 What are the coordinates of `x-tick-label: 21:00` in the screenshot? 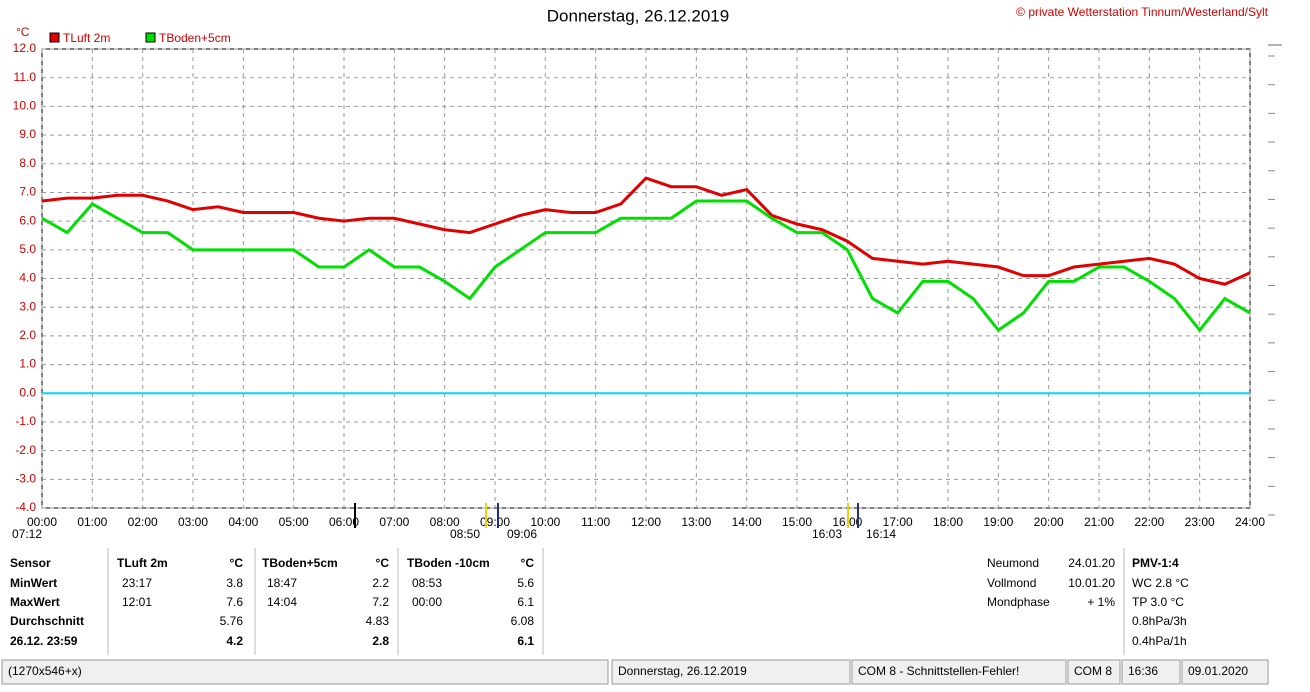 It's located at (1099, 522).